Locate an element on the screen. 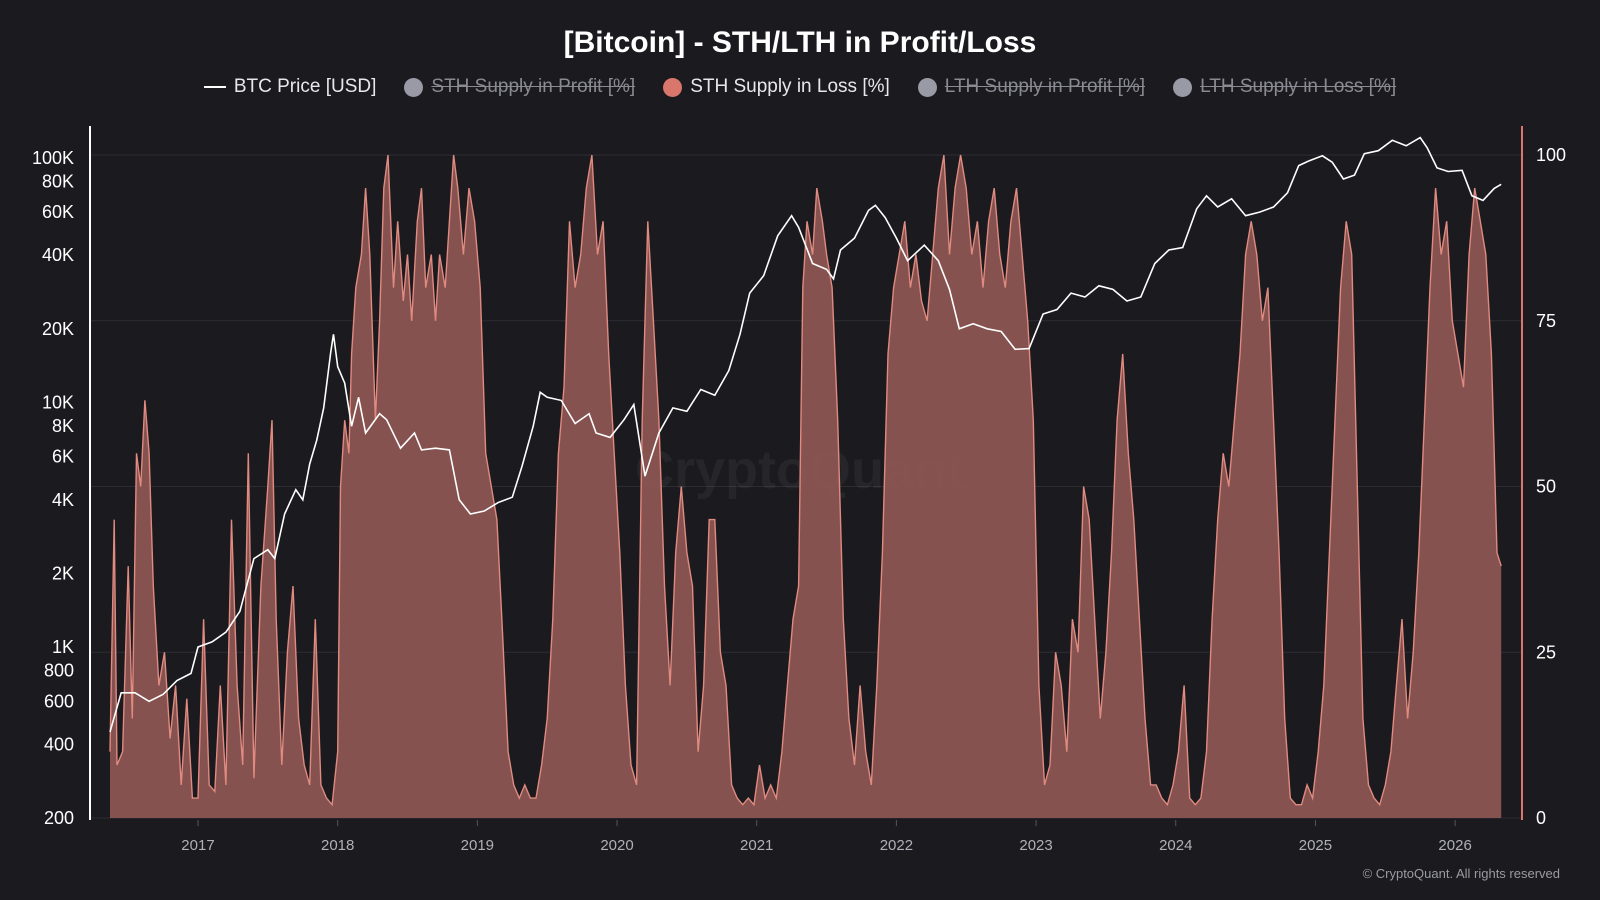  left-tick-label: 40K is located at coordinates (58, 255).